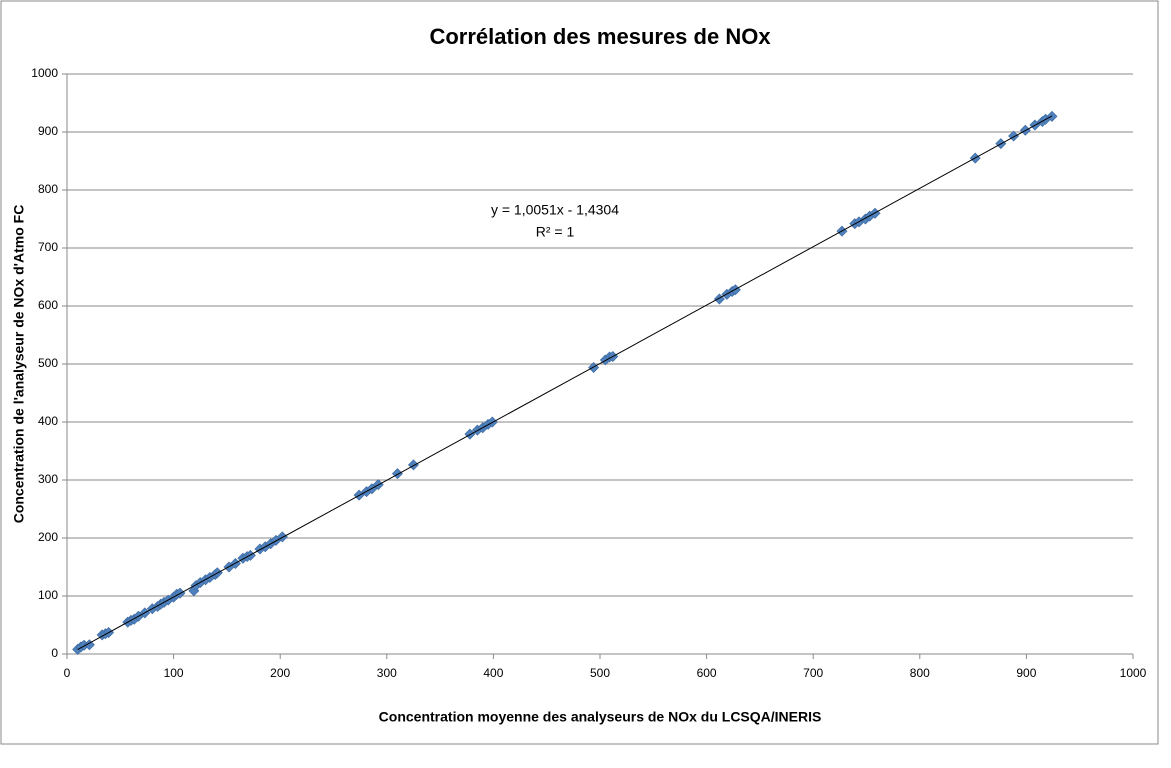  Describe the element at coordinates (48, 363) in the screenshot. I see `y-tick-label: 500` at that location.